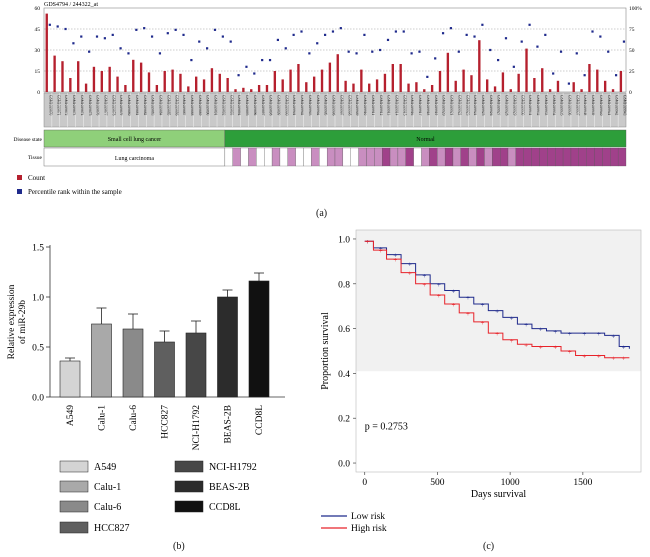  Describe the element at coordinates (632, 72) in the screenshot. I see `y2-tick-label: 25` at that location.